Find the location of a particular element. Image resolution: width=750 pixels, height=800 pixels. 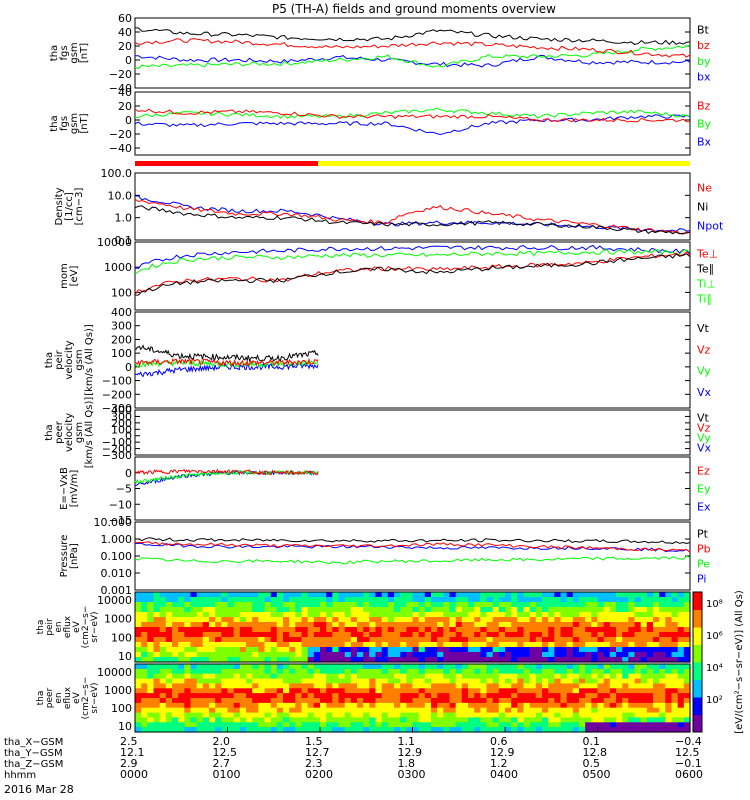

legend-entry: Vz is located at coordinates (704, 428).